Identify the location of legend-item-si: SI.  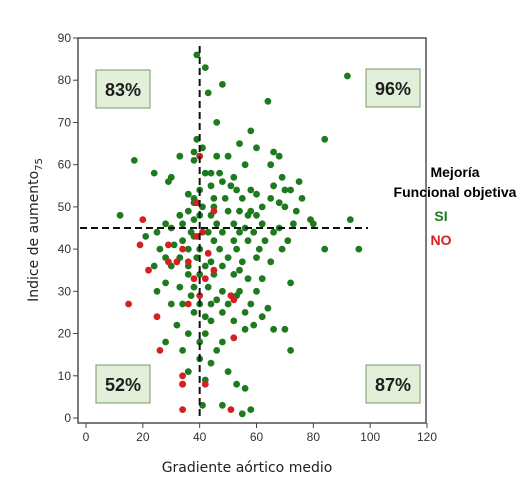
(440, 216).